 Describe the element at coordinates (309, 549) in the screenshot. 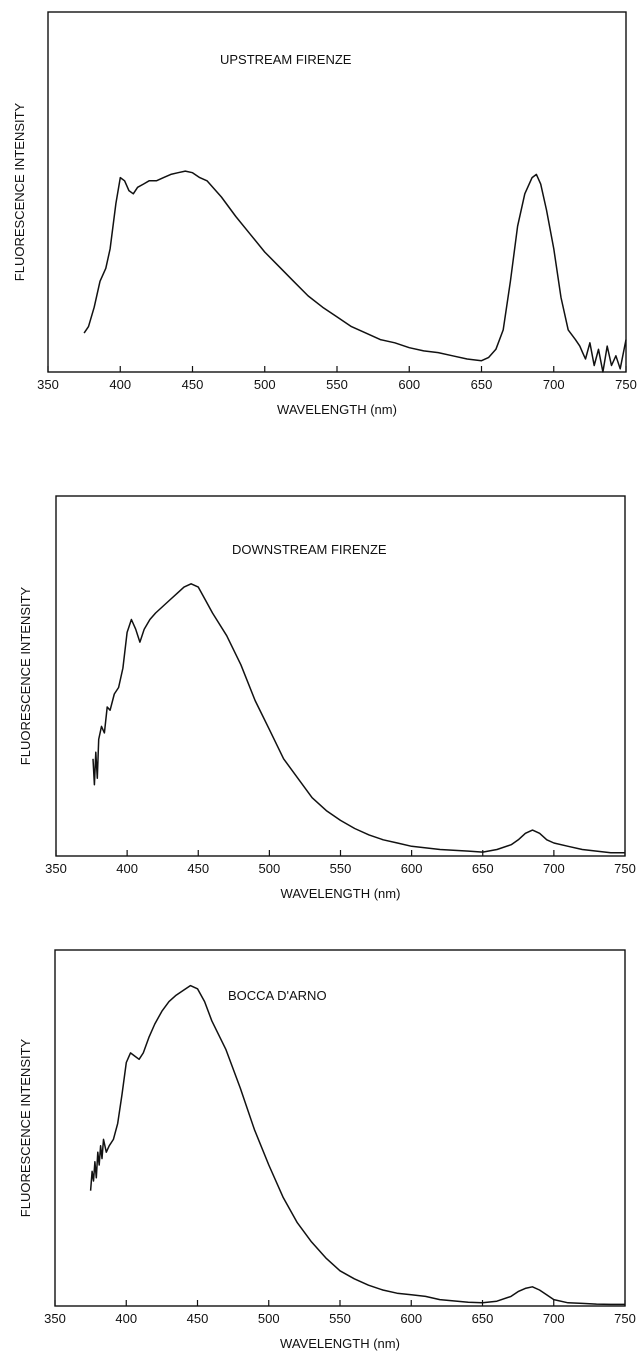

I see `chart-title: DOWNSTREAM FIRENZE` at that location.